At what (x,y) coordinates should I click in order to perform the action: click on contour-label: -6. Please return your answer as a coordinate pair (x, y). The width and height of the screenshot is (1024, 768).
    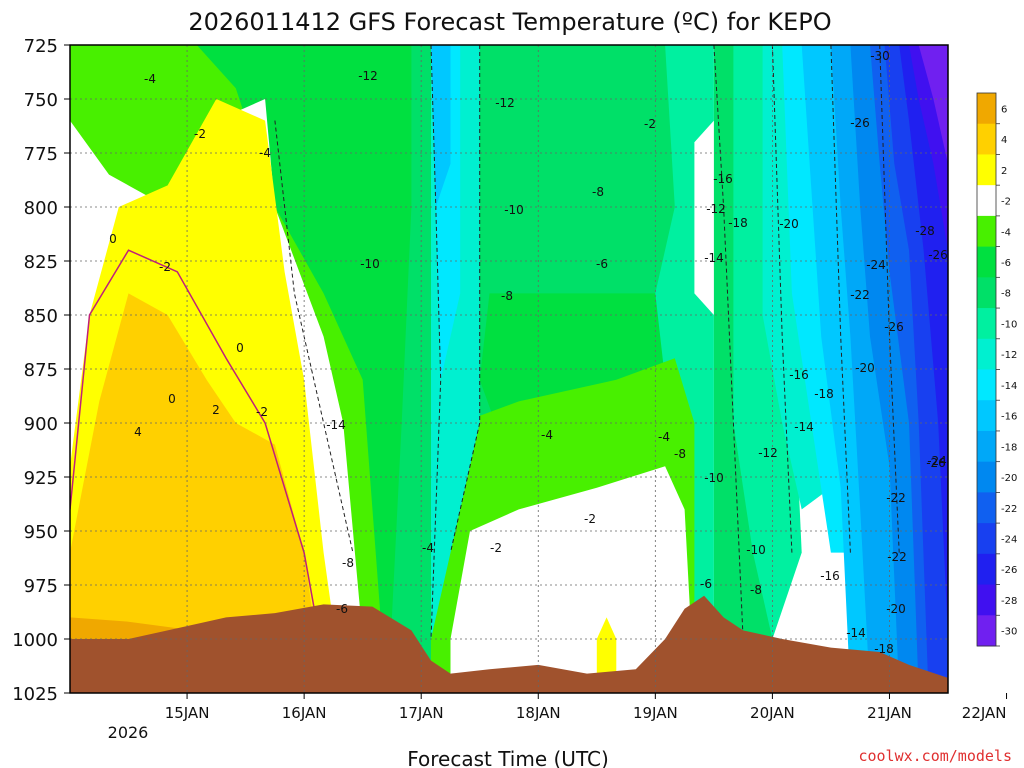
    Looking at the image, I should click on (602, 264).